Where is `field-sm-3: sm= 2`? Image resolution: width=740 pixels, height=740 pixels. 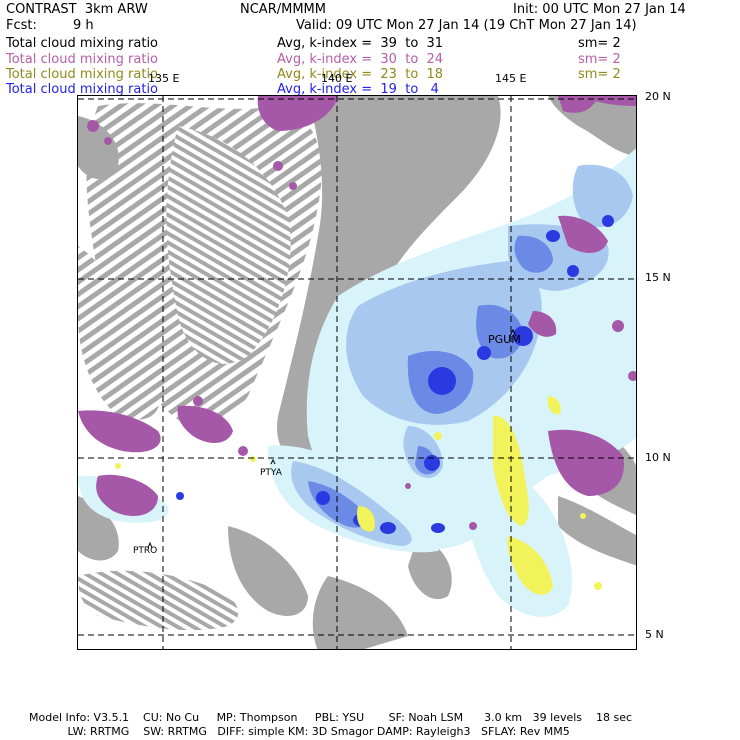
field-sm-3: sm= 2 is located at coordinates (599, 74).